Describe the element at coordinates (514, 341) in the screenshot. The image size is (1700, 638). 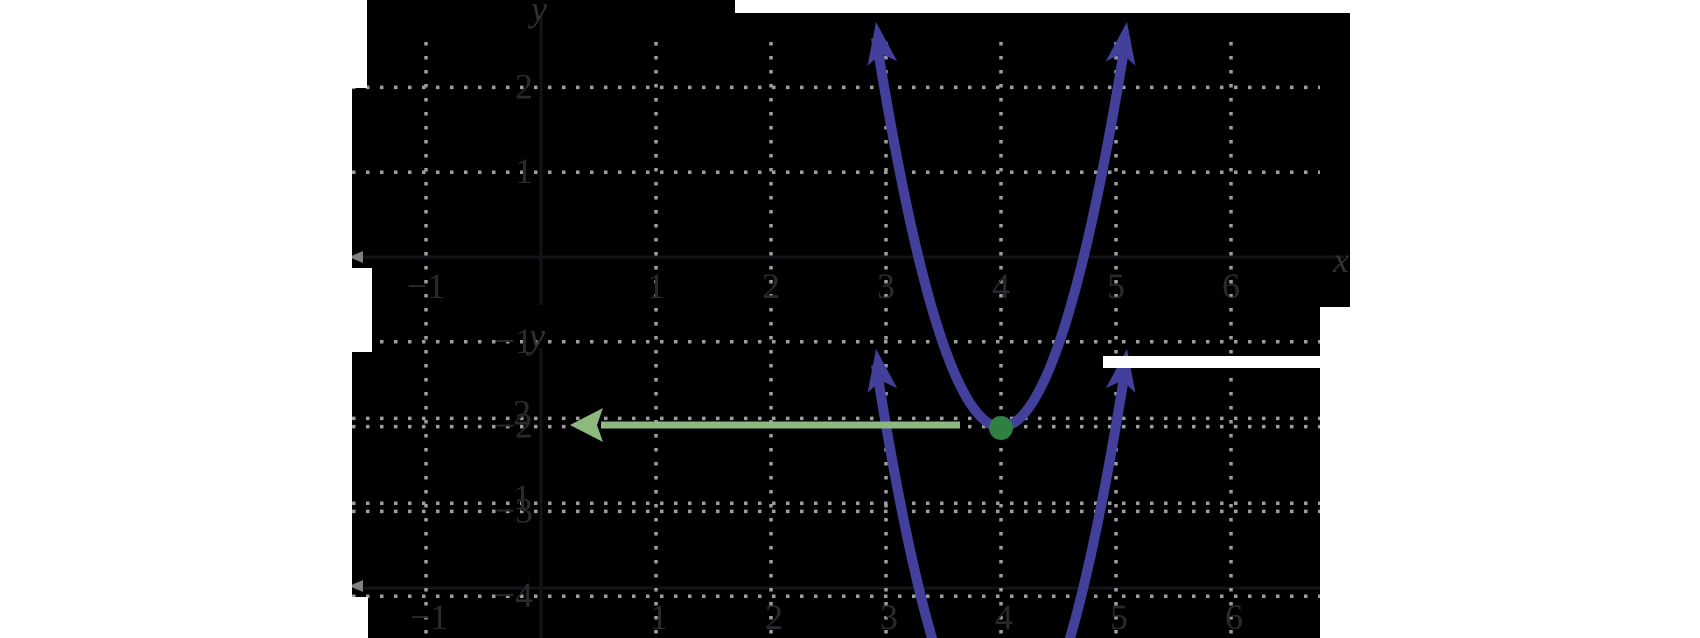
I see `y-tick-label: −1` at that location.